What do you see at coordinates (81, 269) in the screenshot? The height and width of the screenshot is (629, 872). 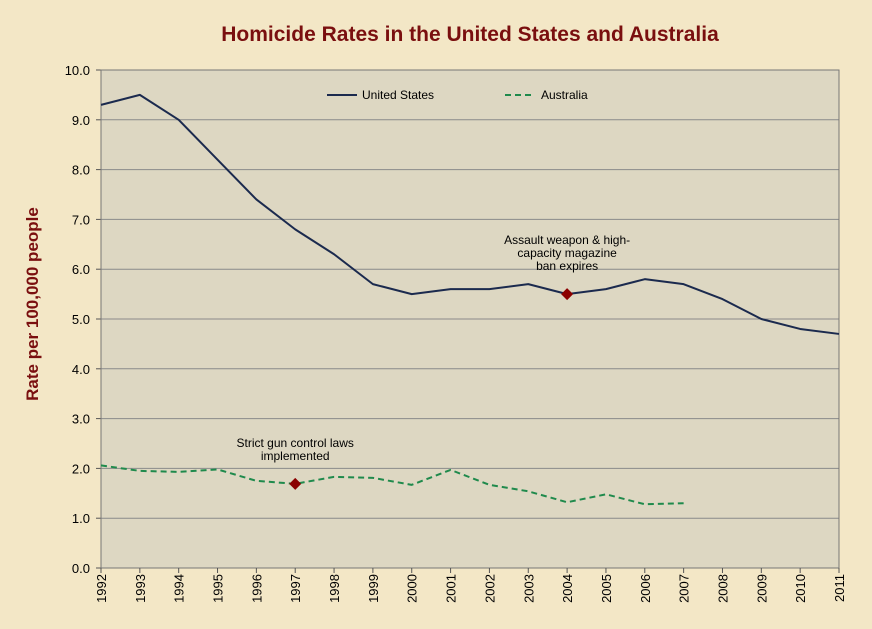 I see `y-tick-label: 6.0` at bounding box center [81, 269].